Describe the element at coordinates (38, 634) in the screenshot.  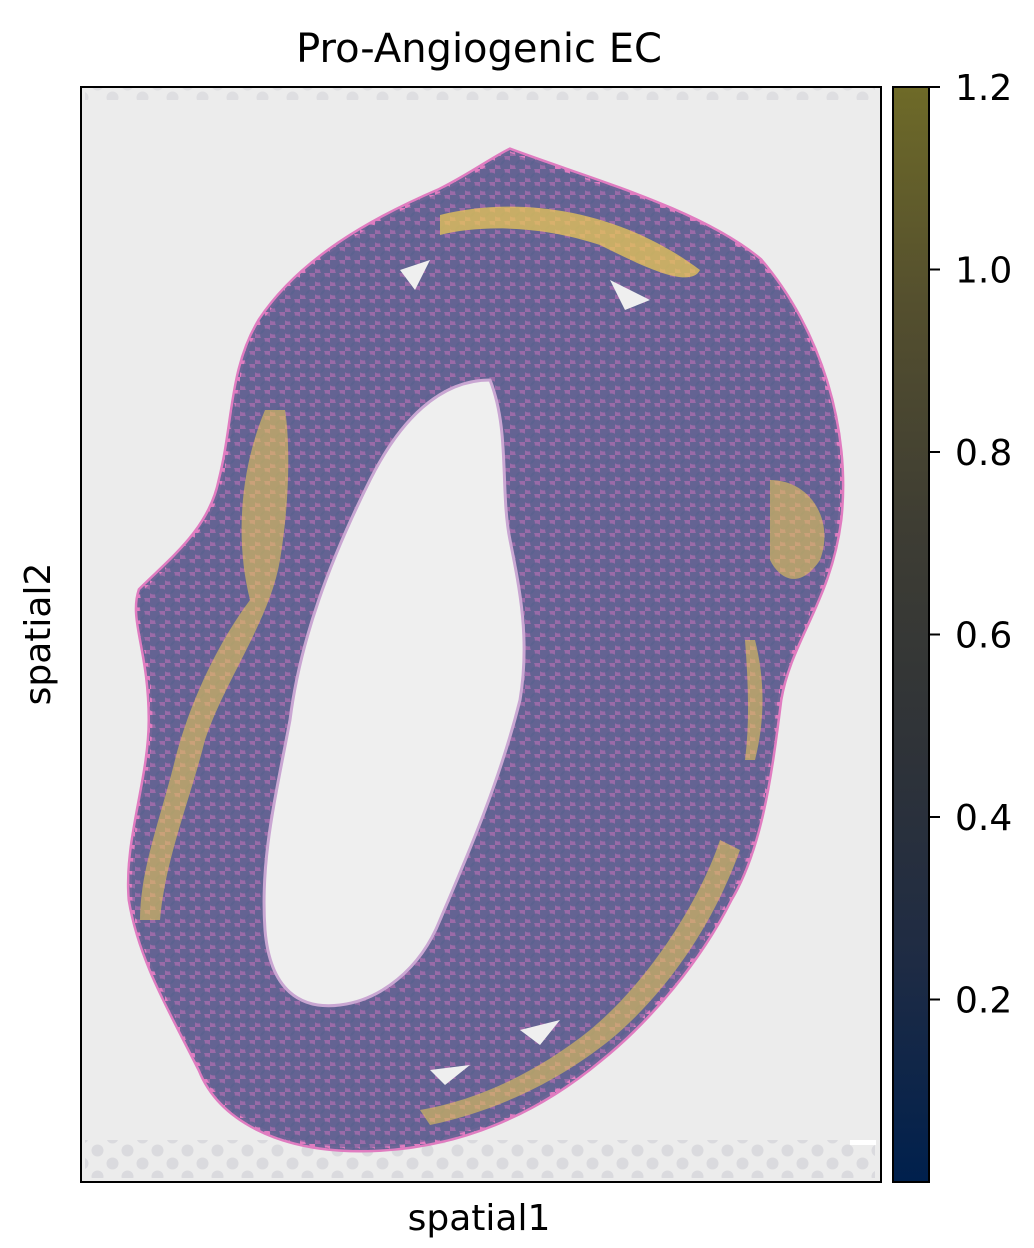
I see `y-axis-label: spatial2` at that location.